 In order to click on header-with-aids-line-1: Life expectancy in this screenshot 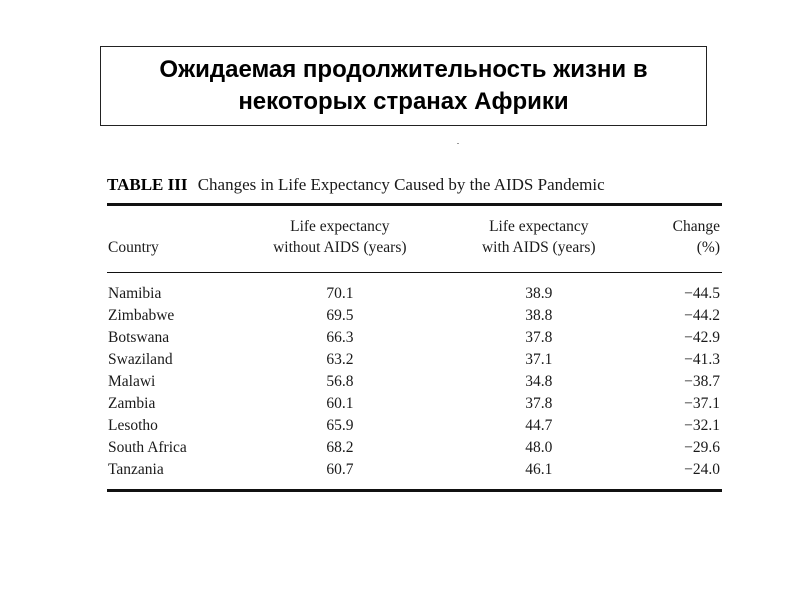, I will do `click(539, 226)`.